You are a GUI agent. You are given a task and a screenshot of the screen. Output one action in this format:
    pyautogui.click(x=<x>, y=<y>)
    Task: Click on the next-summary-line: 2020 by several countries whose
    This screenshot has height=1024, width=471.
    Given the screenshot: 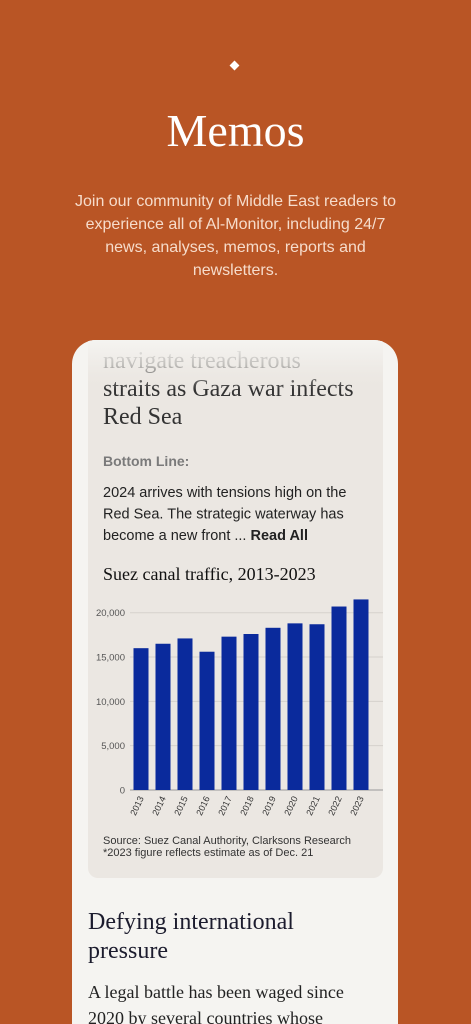 What is the action you would take?
    pyautogui.click(x=205, y=1016)
    